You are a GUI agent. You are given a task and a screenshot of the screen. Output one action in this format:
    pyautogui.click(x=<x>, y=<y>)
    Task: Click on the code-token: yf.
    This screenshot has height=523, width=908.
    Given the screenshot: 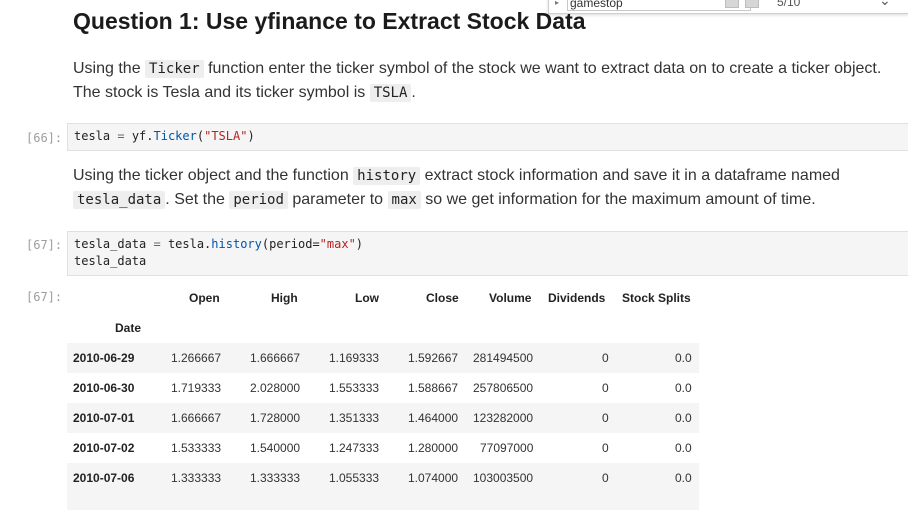 What is the action you would take?
    pyautogui.click(x=142, y=136)
    